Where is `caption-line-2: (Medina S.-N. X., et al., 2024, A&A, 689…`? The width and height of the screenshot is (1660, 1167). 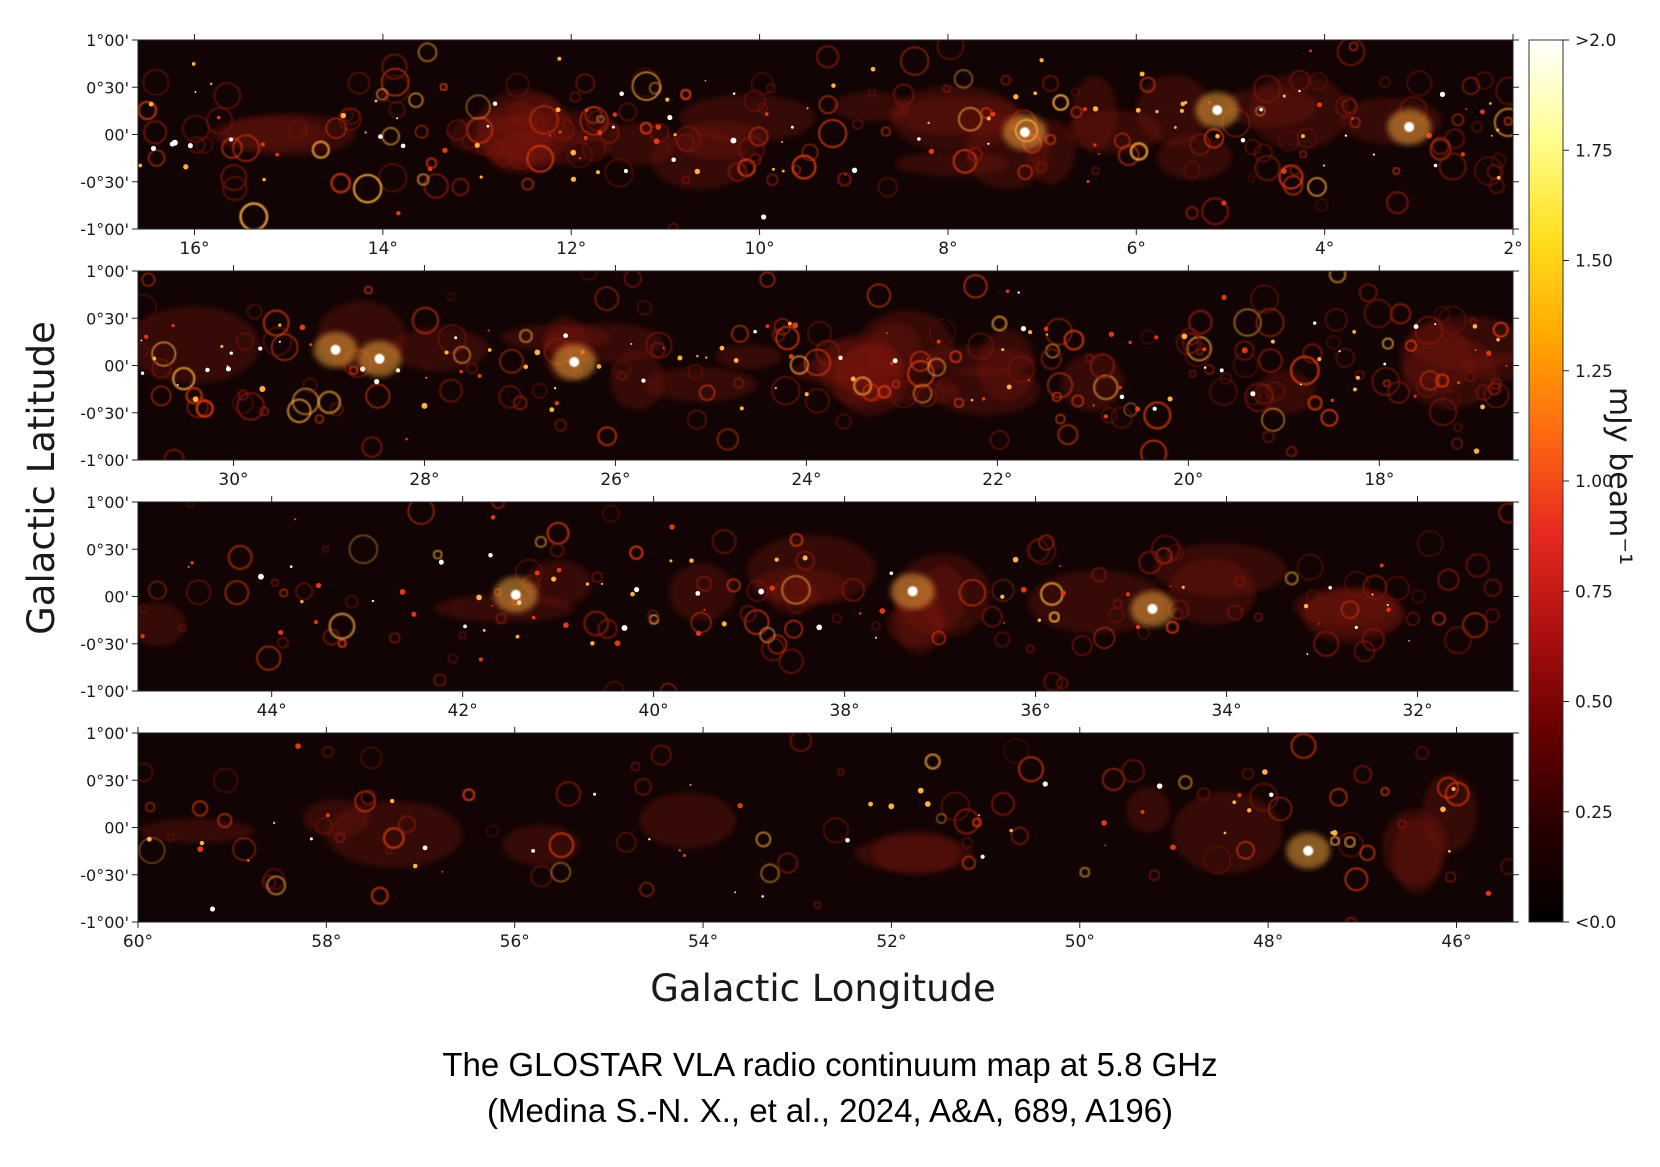 caption-line-2: (Medina S.-N. X., et al., 2024, A&A, 689… is located at coordinates (830, 1110).